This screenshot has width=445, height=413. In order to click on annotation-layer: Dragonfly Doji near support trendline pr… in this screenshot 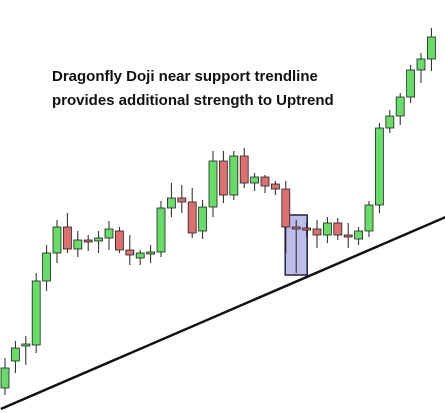, I will do `click(193, 88)`.